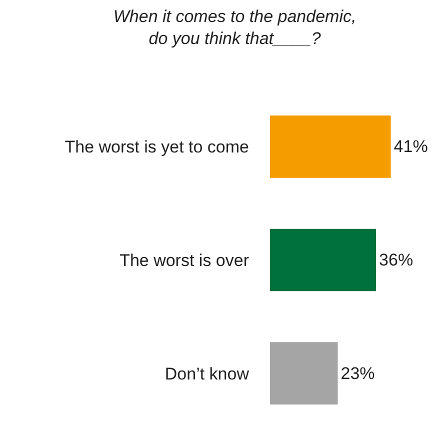 This screenshot has height=435, width=443. Describe the element at coordinates (411, 146) in the screenshot. I see `data-label: 41%` at that location.